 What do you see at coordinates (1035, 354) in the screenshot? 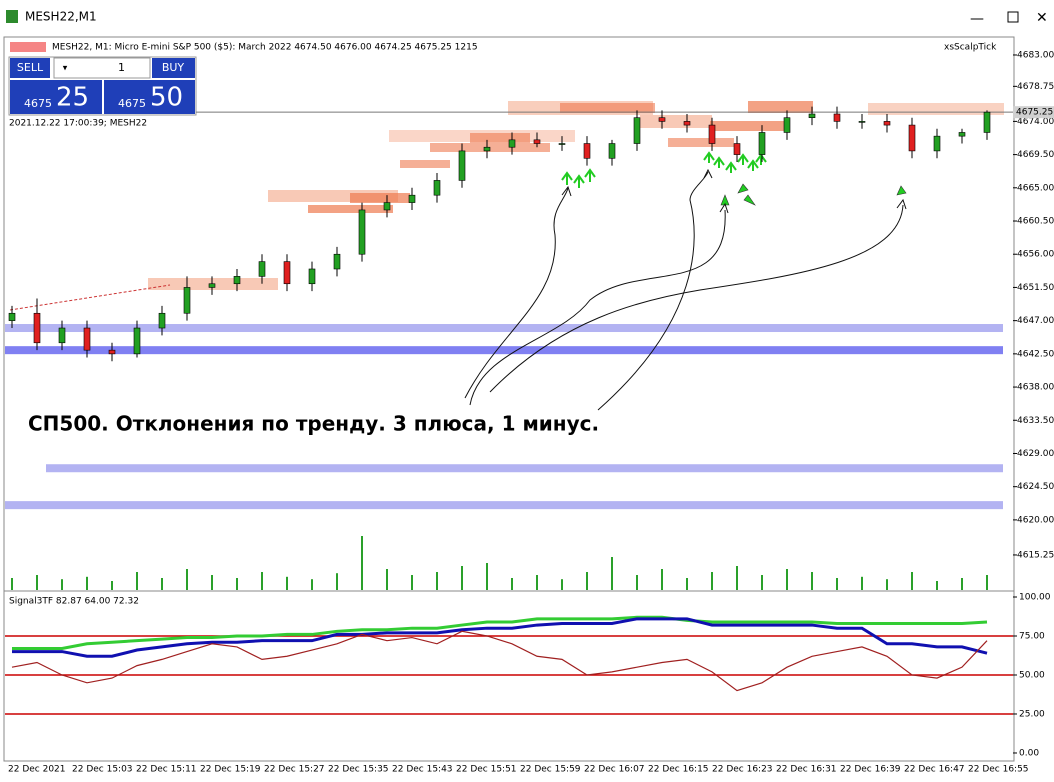
I see `y-tick-label: 4642.50` at bounding box center [1035, 354].